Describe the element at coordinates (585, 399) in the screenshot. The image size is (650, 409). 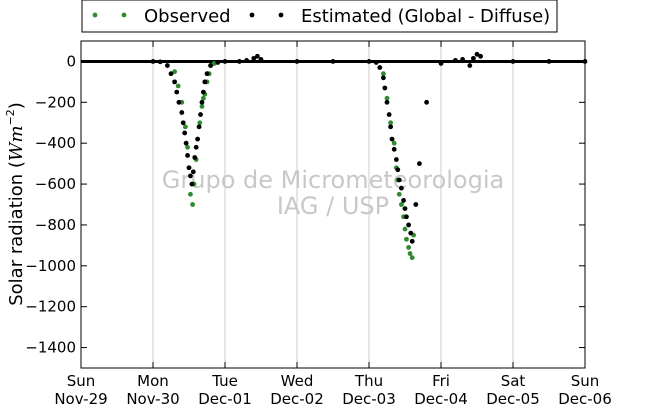
I see `x-tick-label-date: Dec-06` at that location.